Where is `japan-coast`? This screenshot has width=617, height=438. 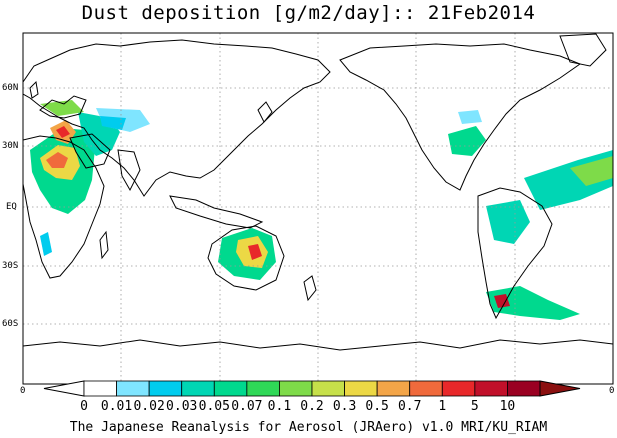
japan-coast is located at coordinates (265, 112).